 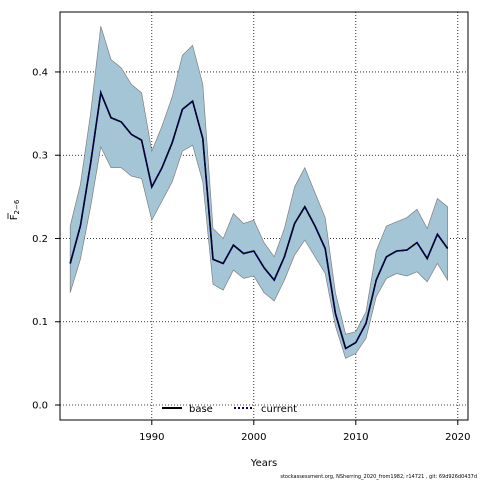 What do you see at coordinates (253, 437) in the screenshot?
I see `x-tick-label-1: 2000` at bounding box center [253, 437].